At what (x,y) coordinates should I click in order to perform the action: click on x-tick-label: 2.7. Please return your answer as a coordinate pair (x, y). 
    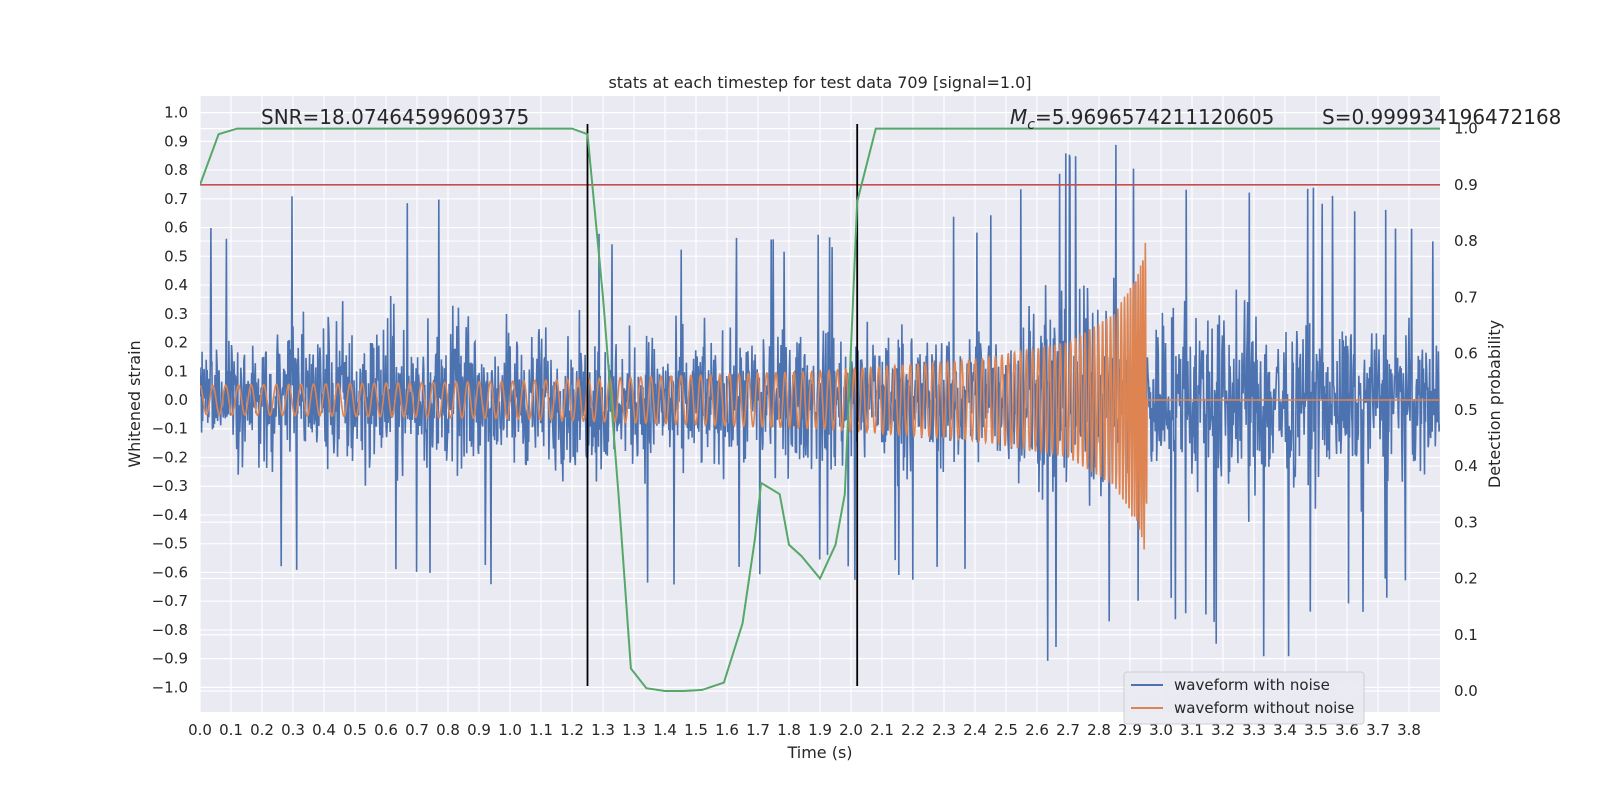
    Looking at the image, I should click on (1068, 730).